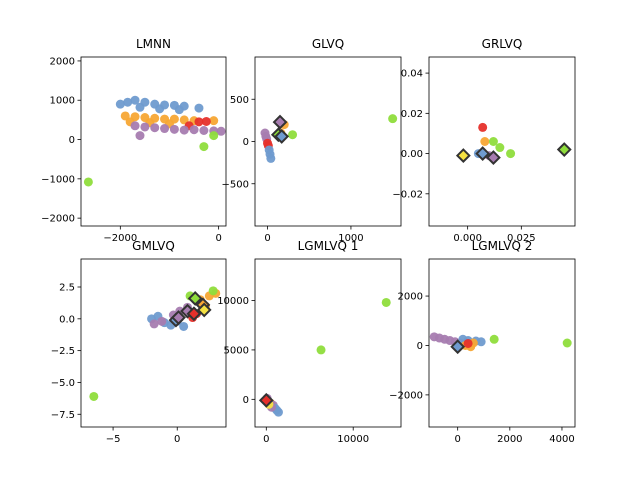 This screenshot has width=640, height=480. I want to click on subplot-2: 0 1000 −500 0 500 GLVQ, so click(312, 140).